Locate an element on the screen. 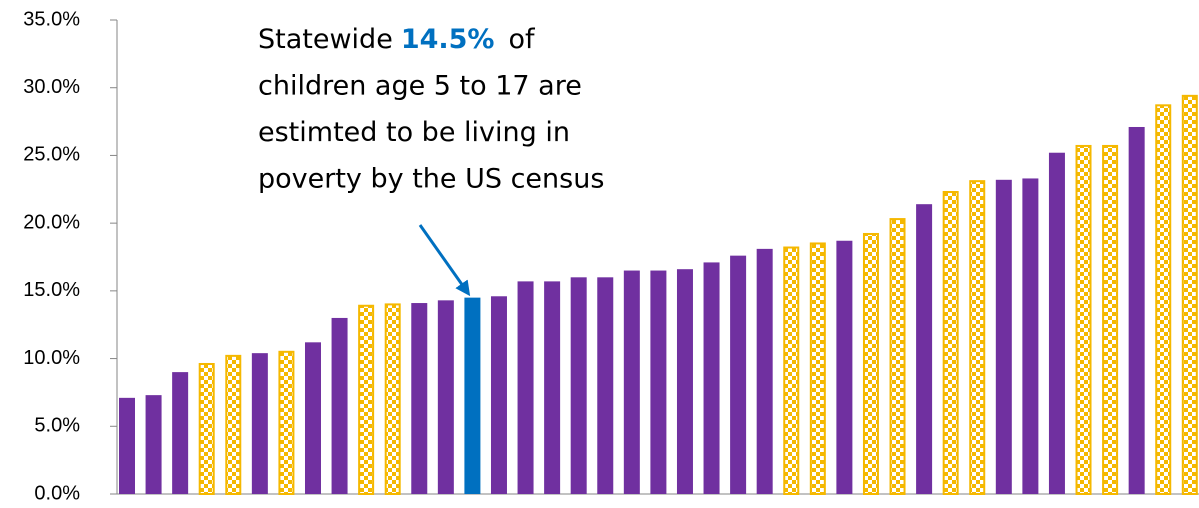  y-tick-label: 5.0% is located at coordinates (57, 426).